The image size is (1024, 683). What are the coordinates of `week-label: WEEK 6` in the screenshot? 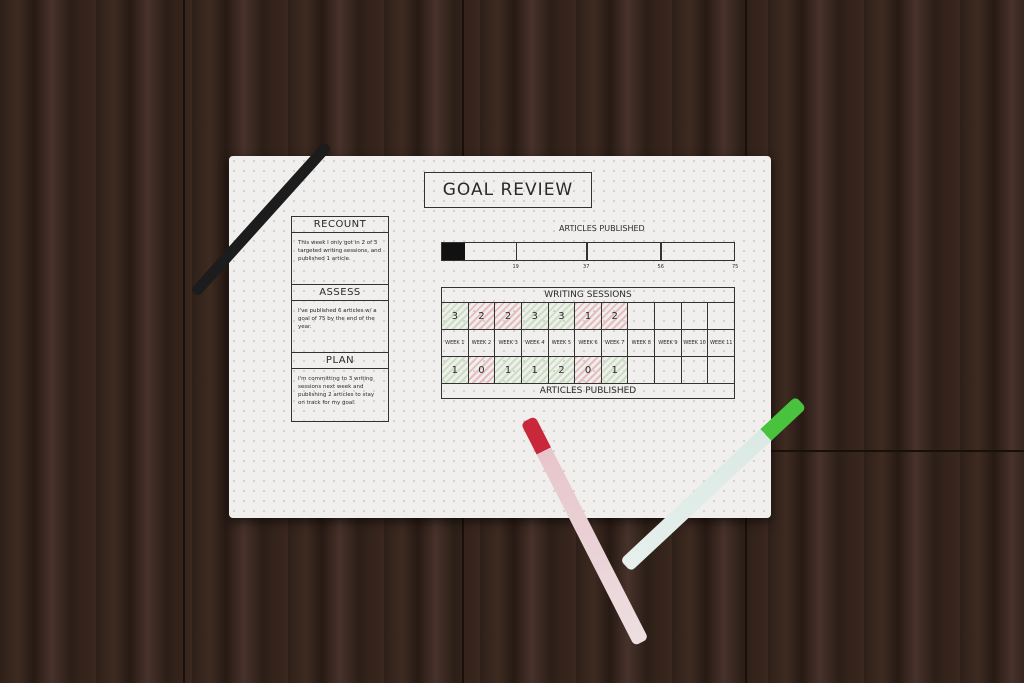 It's located at (588, 343).